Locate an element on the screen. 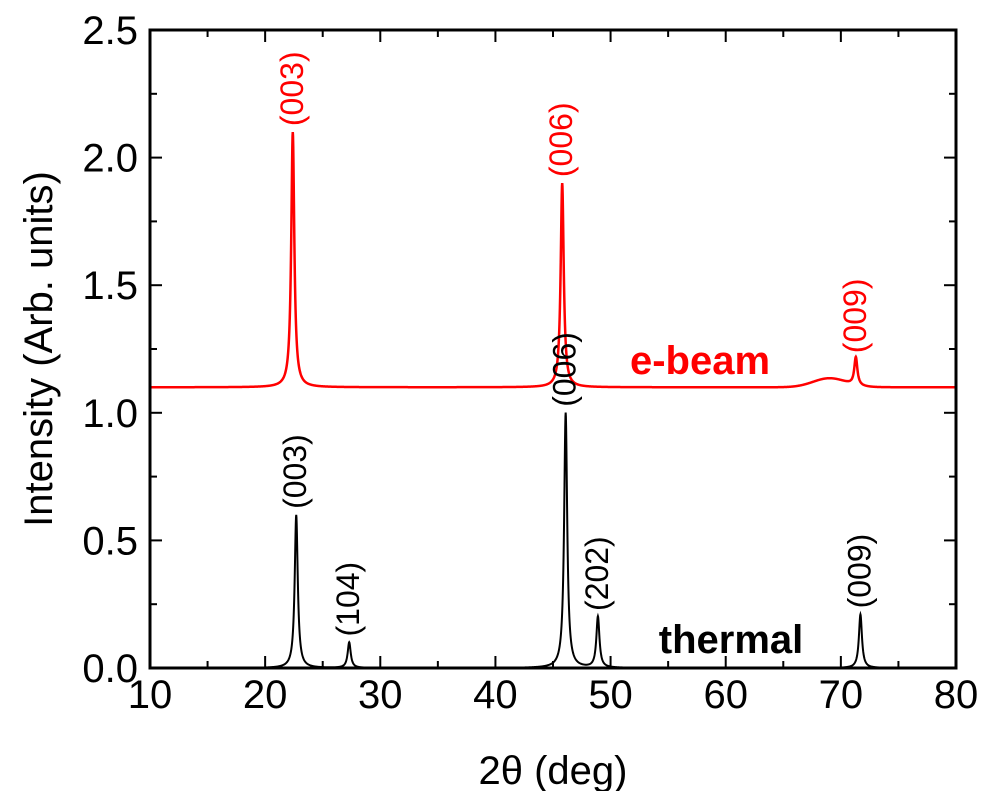 Image resolution: width=983 pixels, height=791 pixels. y-tick-label: 0.0 is located at coordinates (110, 669).